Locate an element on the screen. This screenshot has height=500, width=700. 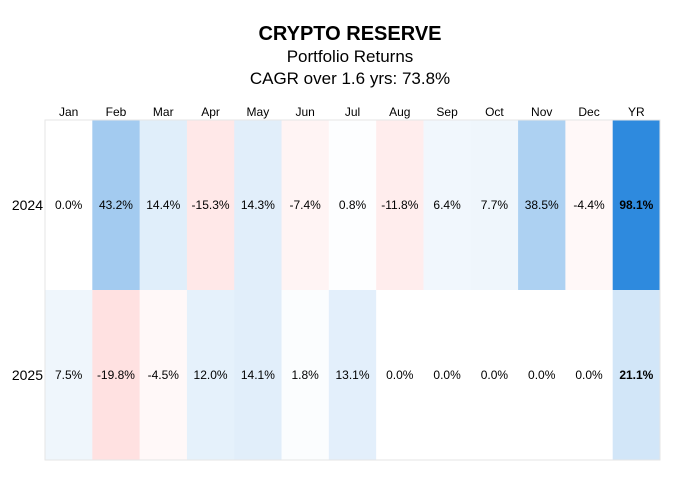
cell-2025-dec is located at coordinates (589, 375).